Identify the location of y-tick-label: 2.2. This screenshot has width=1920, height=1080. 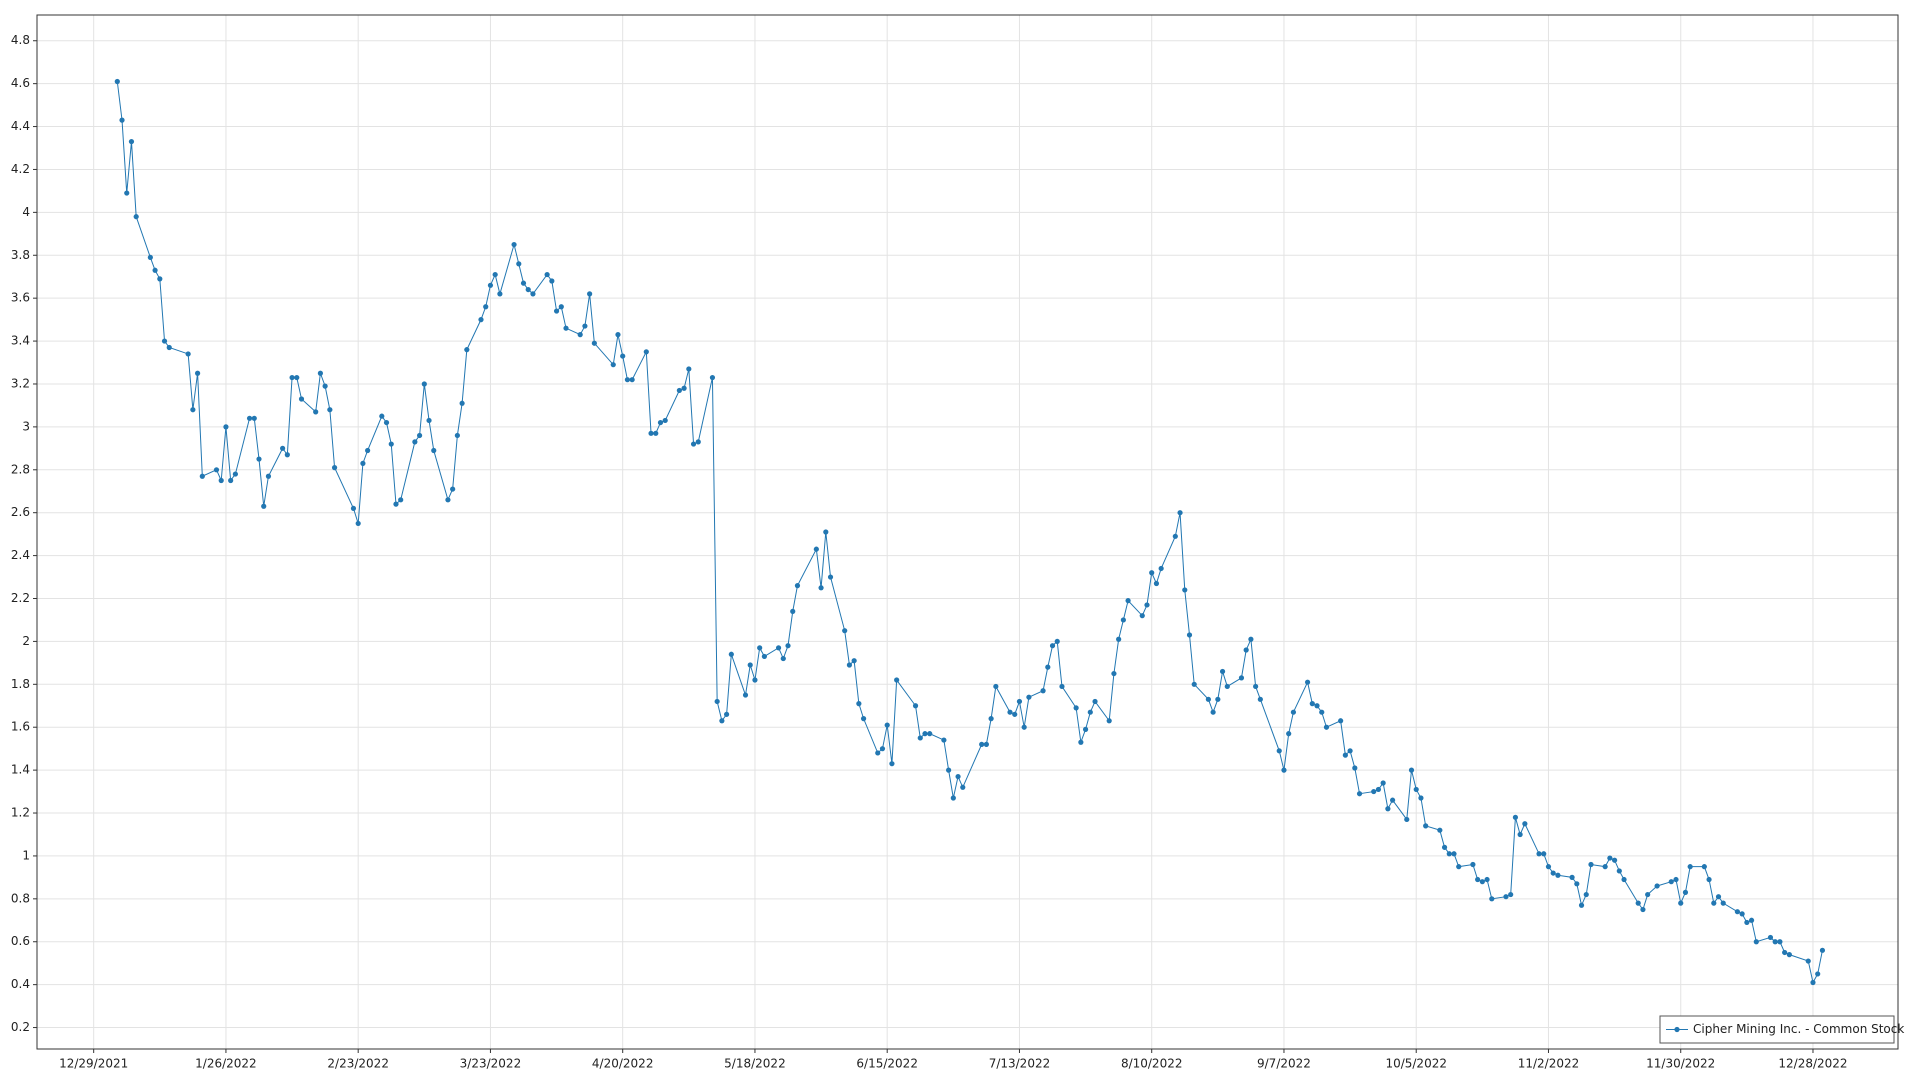
(20, 598).